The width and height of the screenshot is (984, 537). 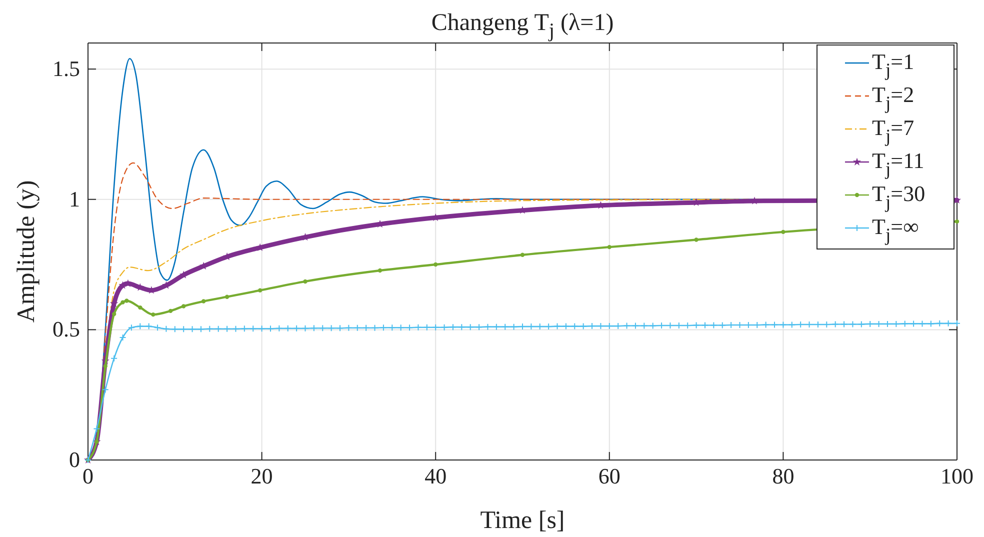 I want to click on legend-label: T$_{j}$=2, so click(x=893, y=98).